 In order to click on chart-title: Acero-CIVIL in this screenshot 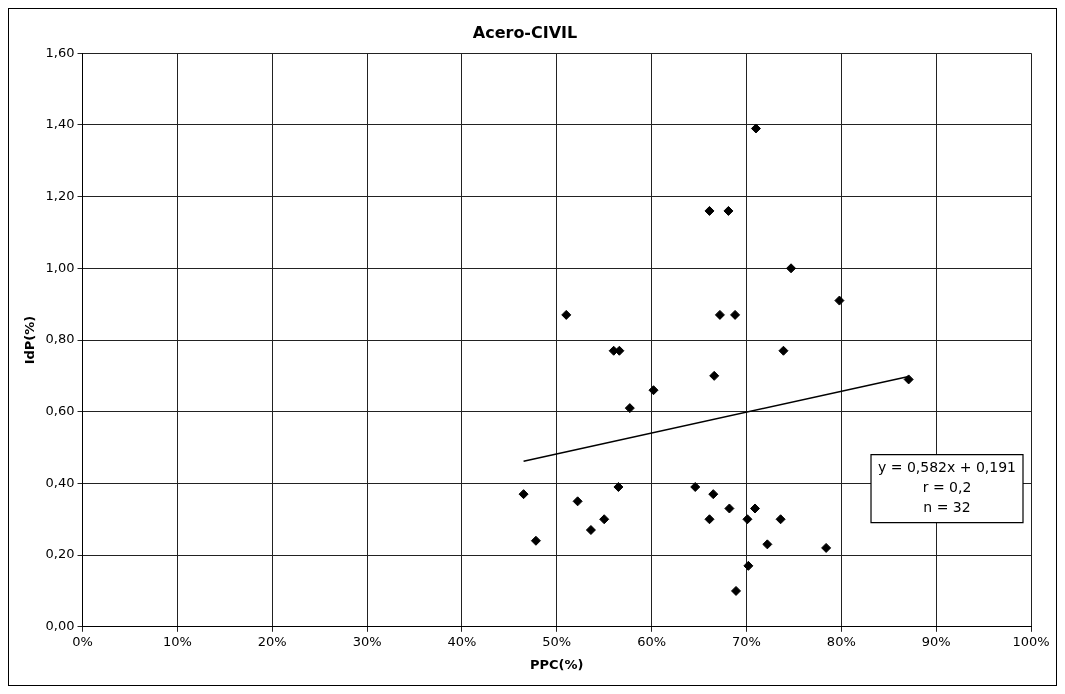, I will do `click(525, 32)`.